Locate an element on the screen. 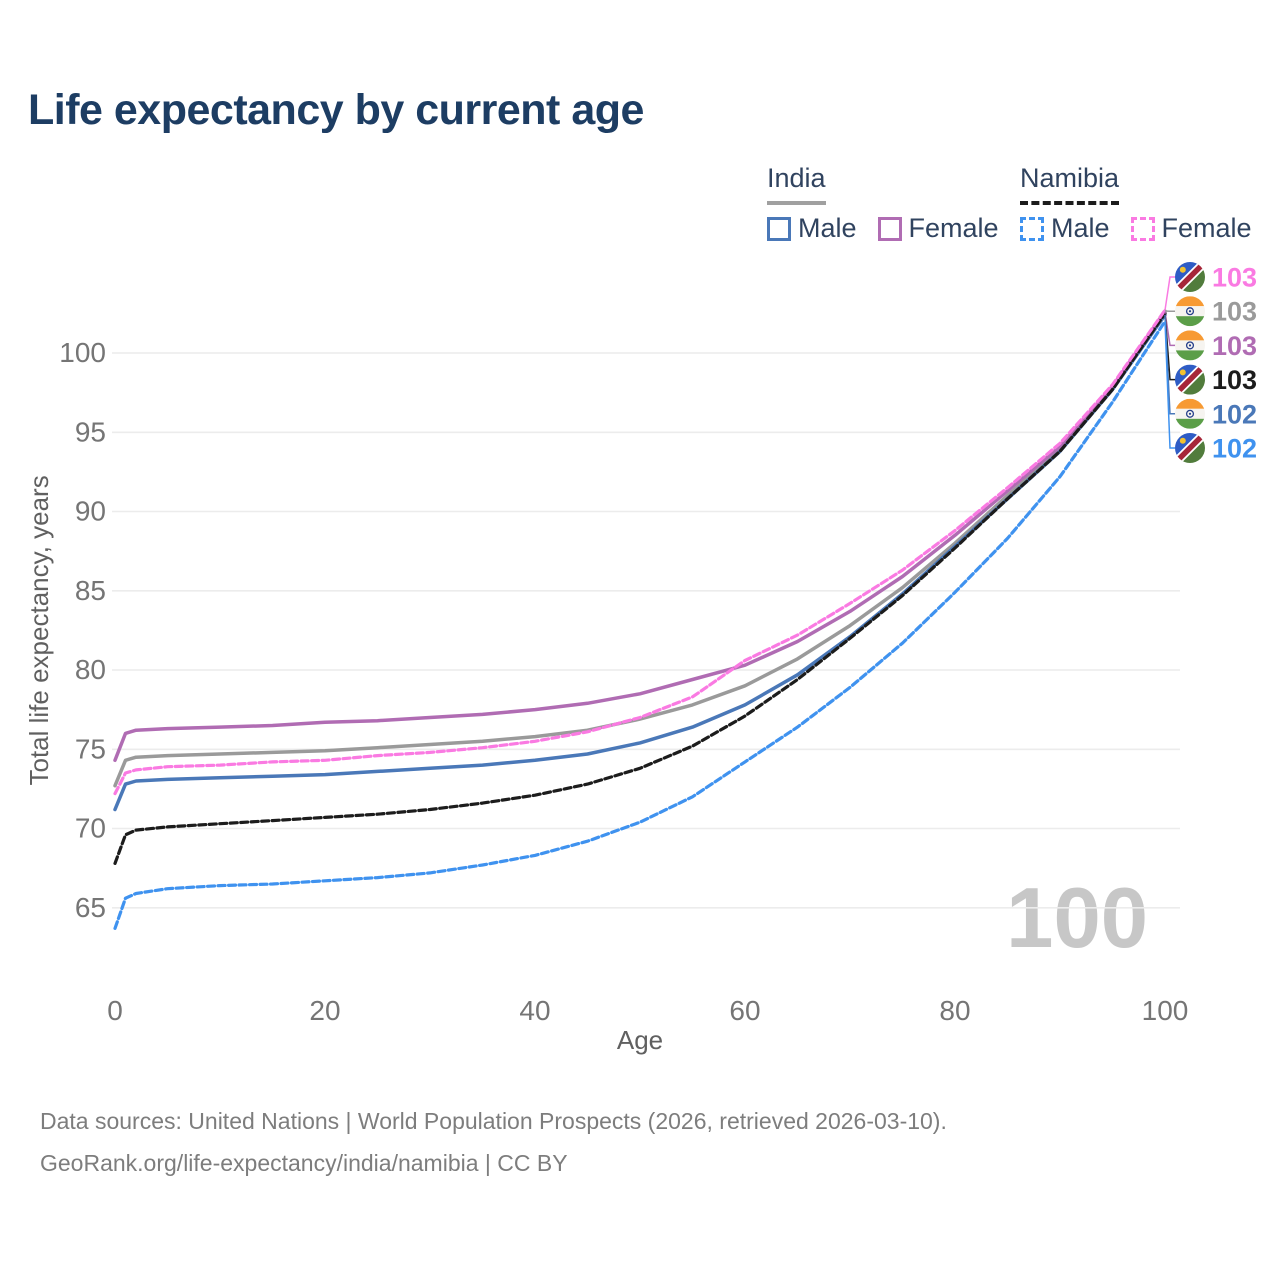 This screenshot has height=1280, width=1280. legend-country-namibia: Namibia is located at coordinates (1070, 184).